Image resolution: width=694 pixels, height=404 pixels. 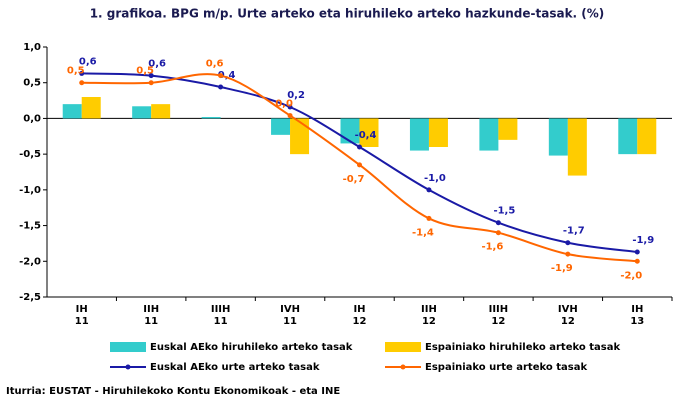 What do you see at coordinates (522, 347) in the screenshot?
I see `legend-label: Espainiako hiruhileko arteko tasak` at bounding box center [522, 347].